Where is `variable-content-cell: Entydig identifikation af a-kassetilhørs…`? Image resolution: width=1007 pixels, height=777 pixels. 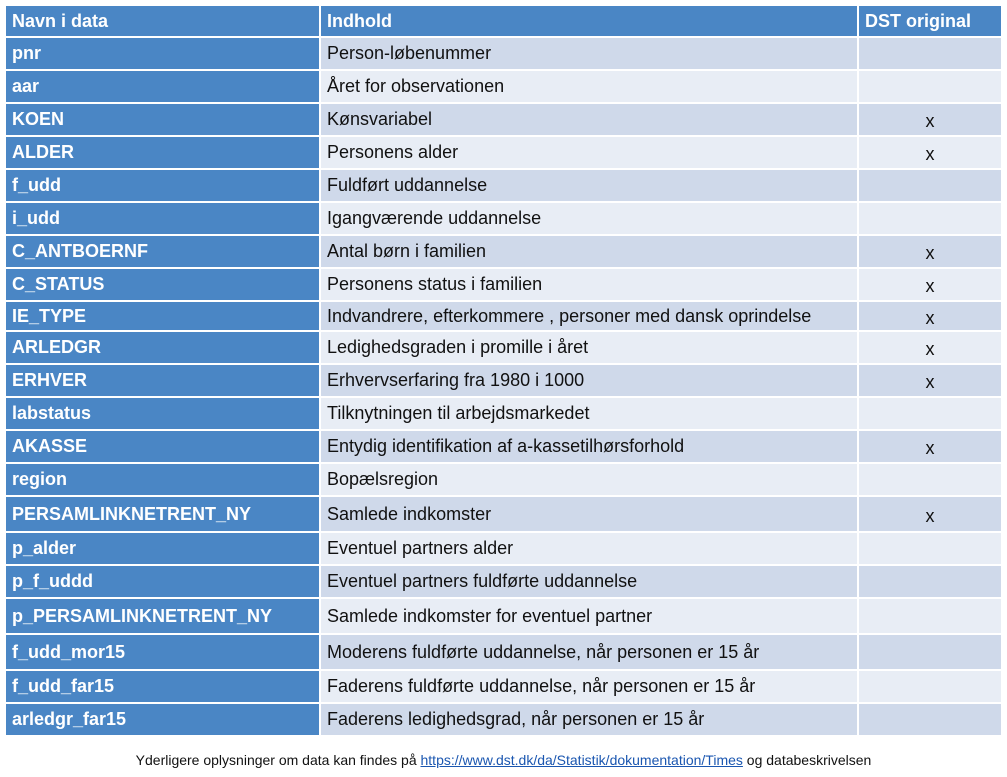
variable-content-cell: Entydig identifikation af a-kassetilhørs… is located at coordinates (590, 447).